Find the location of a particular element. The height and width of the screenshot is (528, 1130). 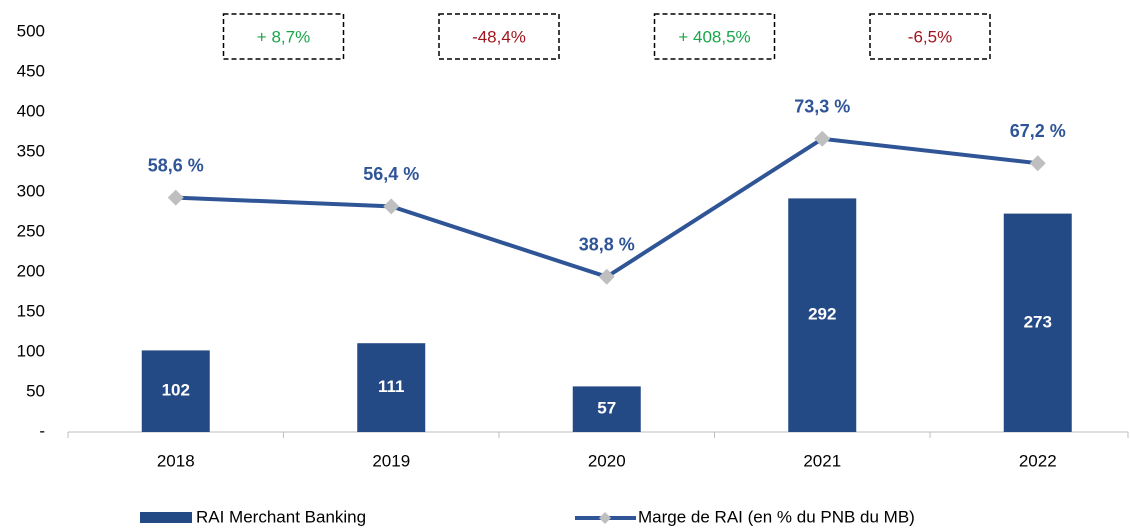

y-tick-label: 300 is located at coordinates (31, 190).